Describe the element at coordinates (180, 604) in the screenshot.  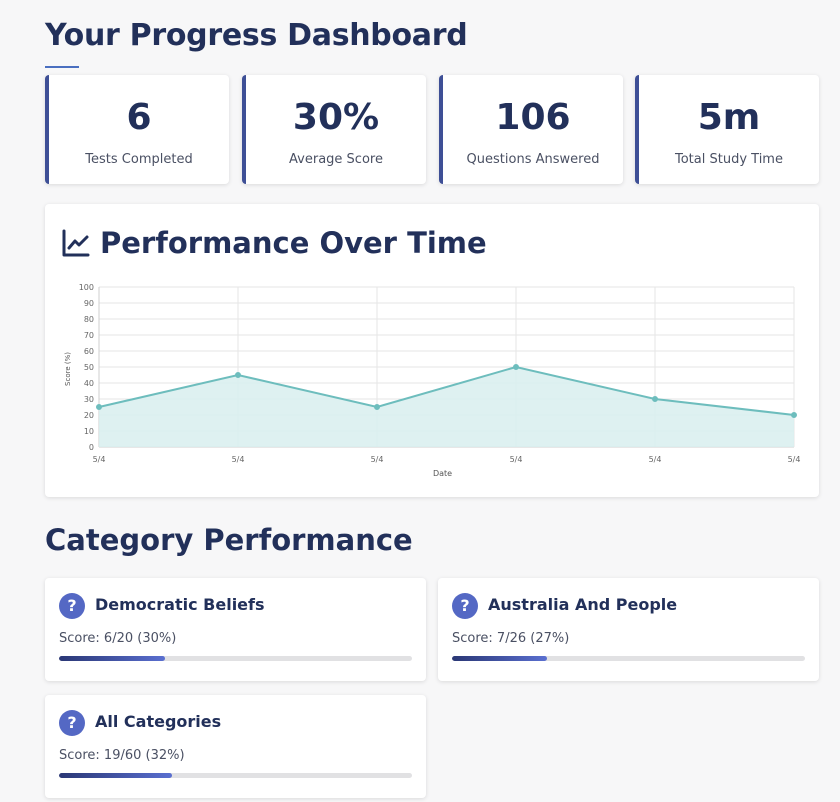
I see `category-name: Democratic Beliefs` at that location.